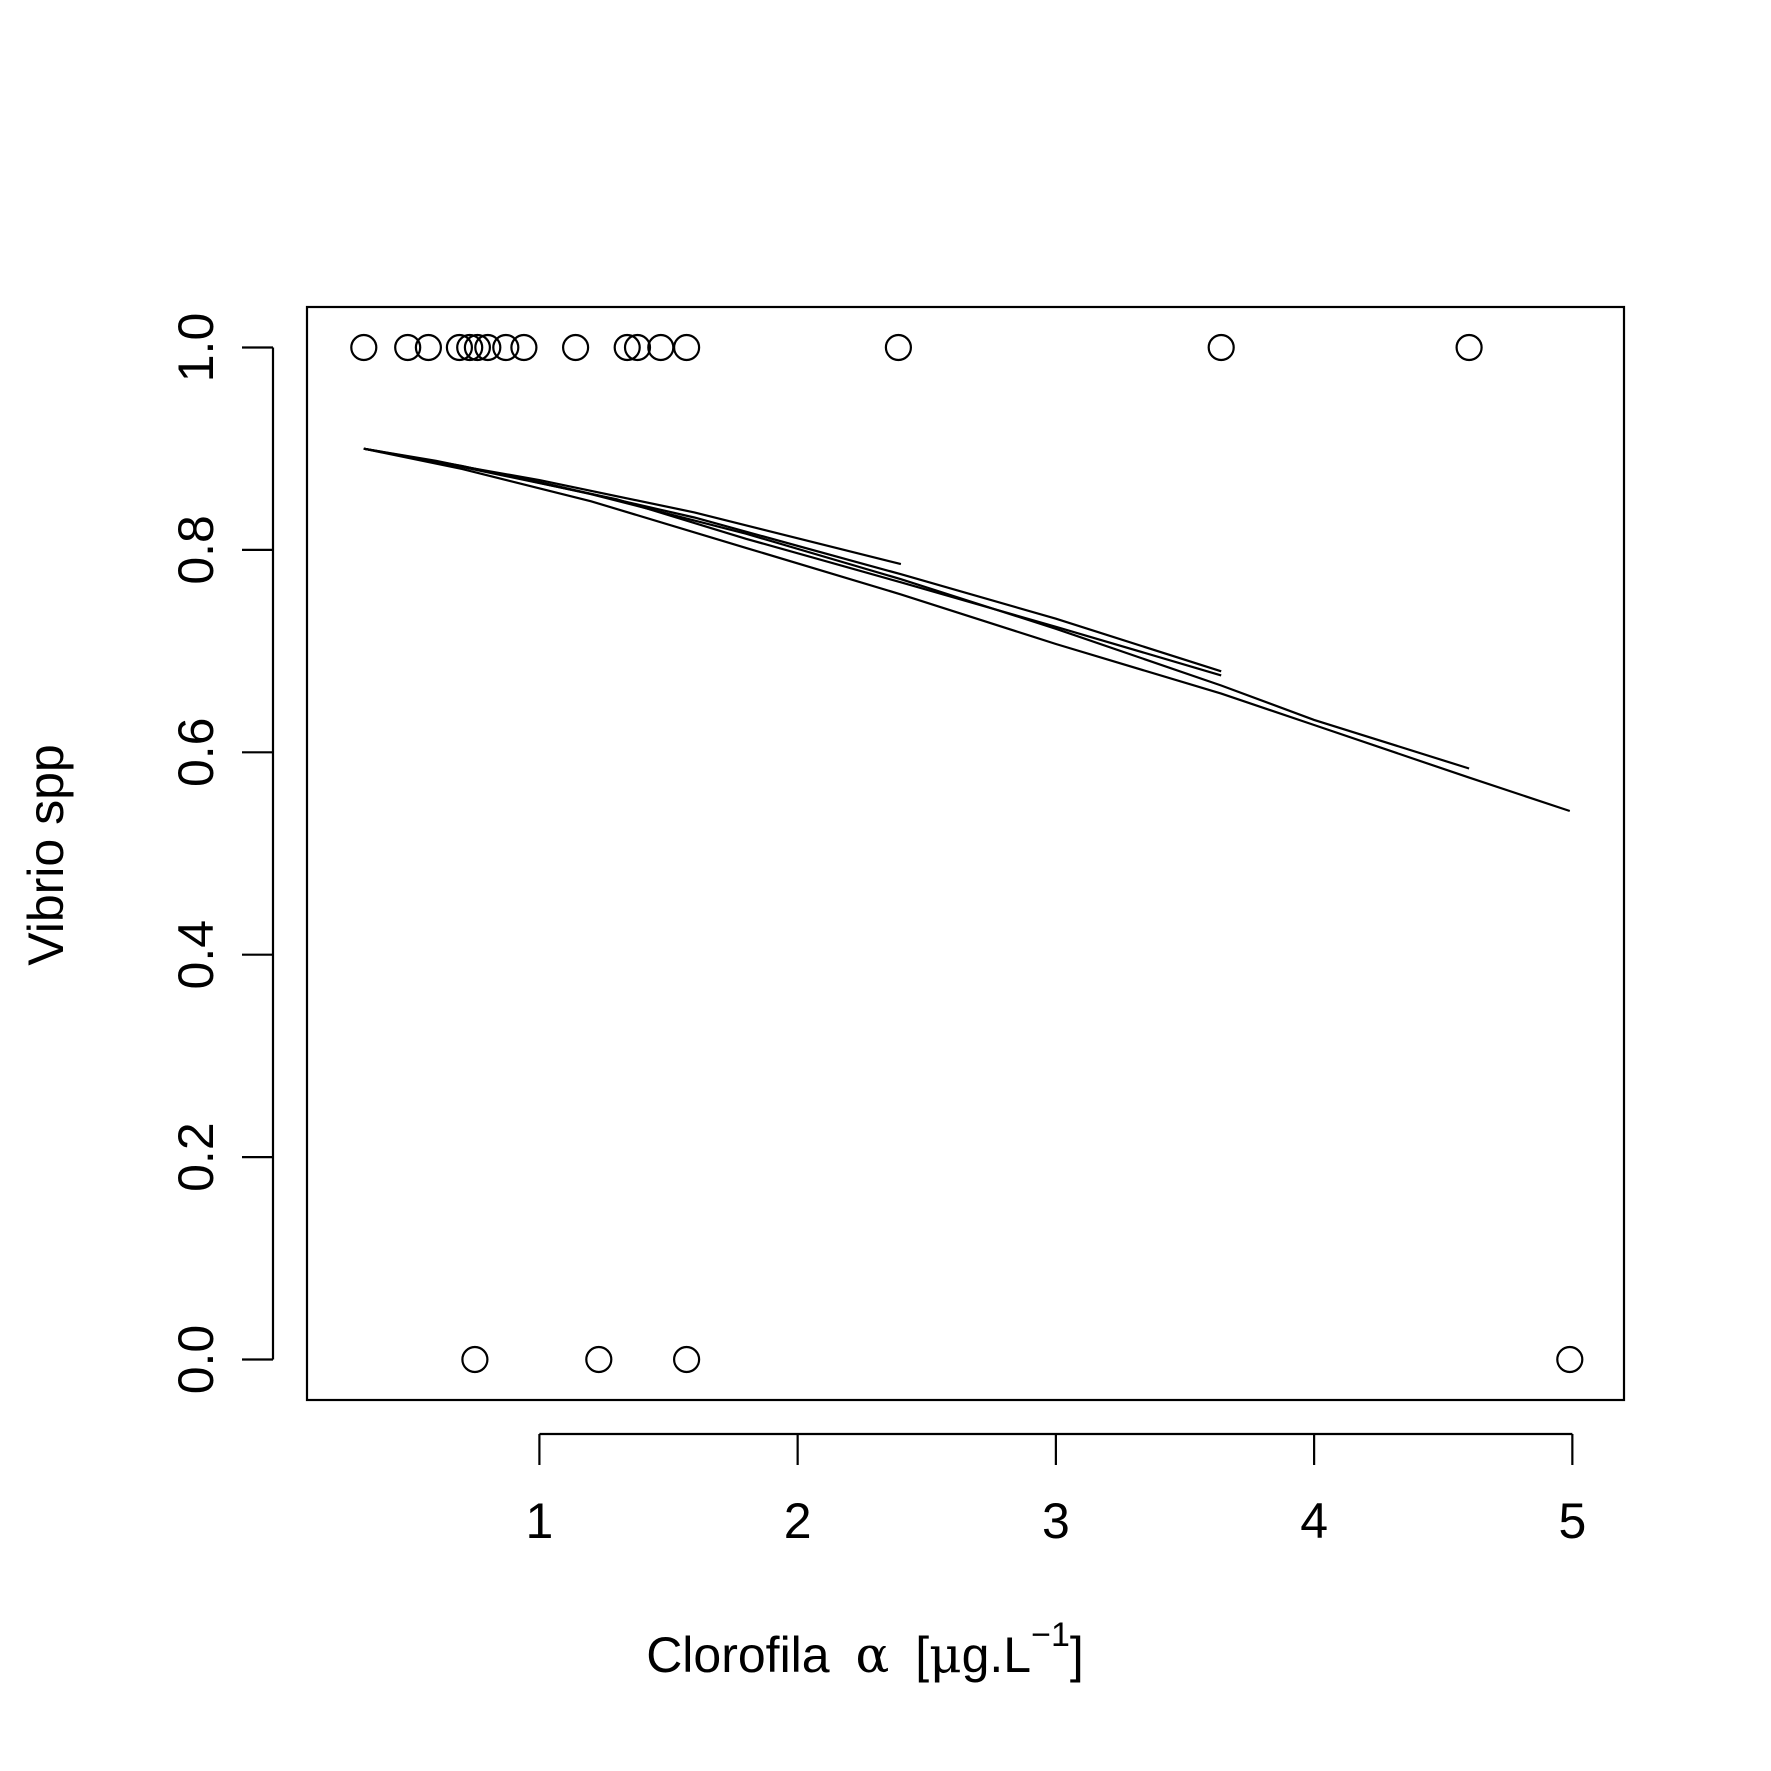 Image resolution: width=1771 pixels, height=1771 pixels. What do you see at coordinates (540, 1521) in the screenshot?
I see `x-tick-label: 1` at bounding box center [540, 1521].